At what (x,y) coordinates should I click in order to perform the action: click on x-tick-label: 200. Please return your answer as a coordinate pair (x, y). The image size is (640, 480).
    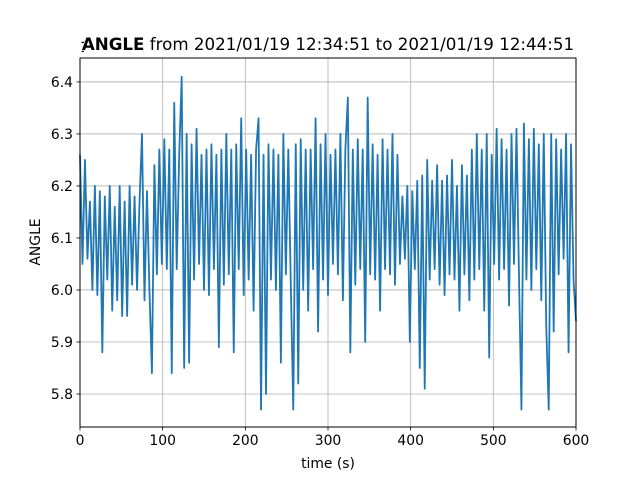
    Looking at the image, I should click on (245, 441).